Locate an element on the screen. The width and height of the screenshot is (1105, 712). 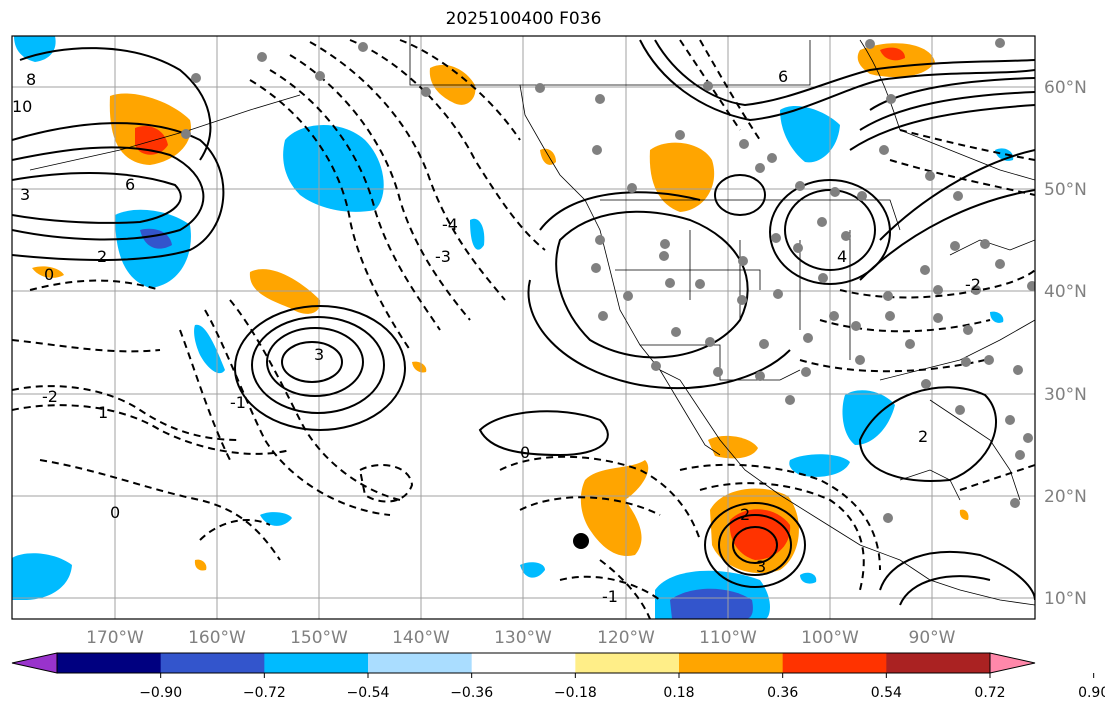
lon-label: 160°W is located at coordinates (217, 638).